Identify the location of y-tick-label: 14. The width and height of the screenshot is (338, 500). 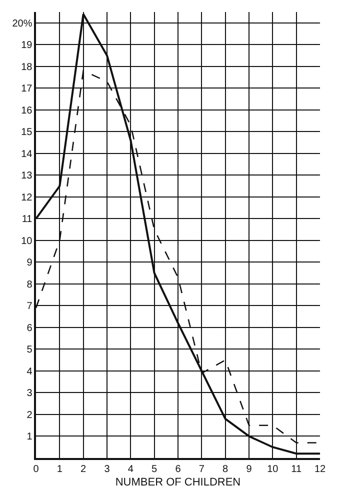
(27, 154).